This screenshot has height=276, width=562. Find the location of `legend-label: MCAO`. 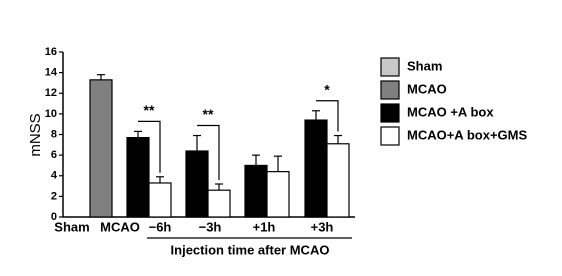

legend-label: MCAO is located at coordinates (427, 88).